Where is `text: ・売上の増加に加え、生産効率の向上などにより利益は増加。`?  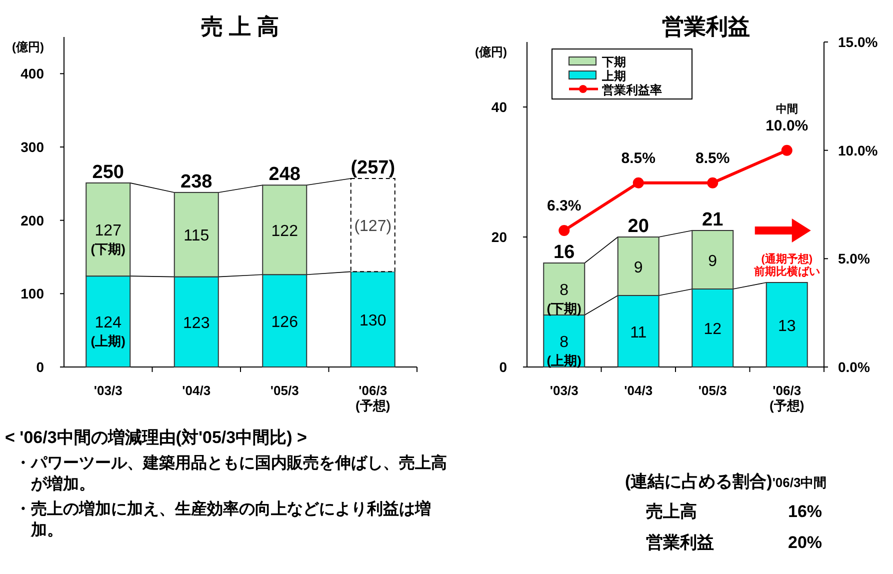
text: ・売上の増加に加え、生産効率の向上などにより利益は増加。 is located at coordinates (223, 520).